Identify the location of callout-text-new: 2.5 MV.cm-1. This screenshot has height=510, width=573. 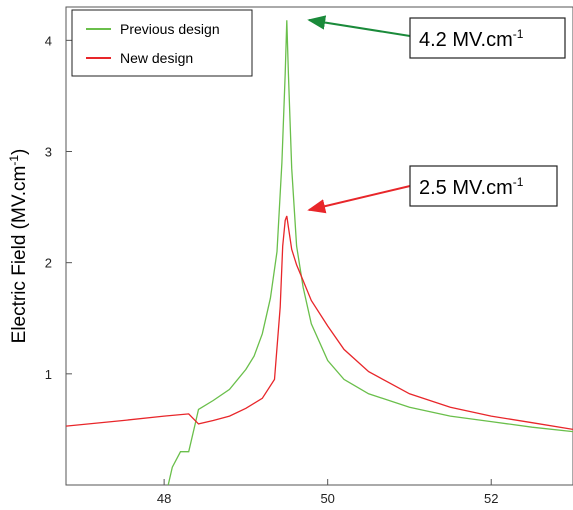
(471, 187).